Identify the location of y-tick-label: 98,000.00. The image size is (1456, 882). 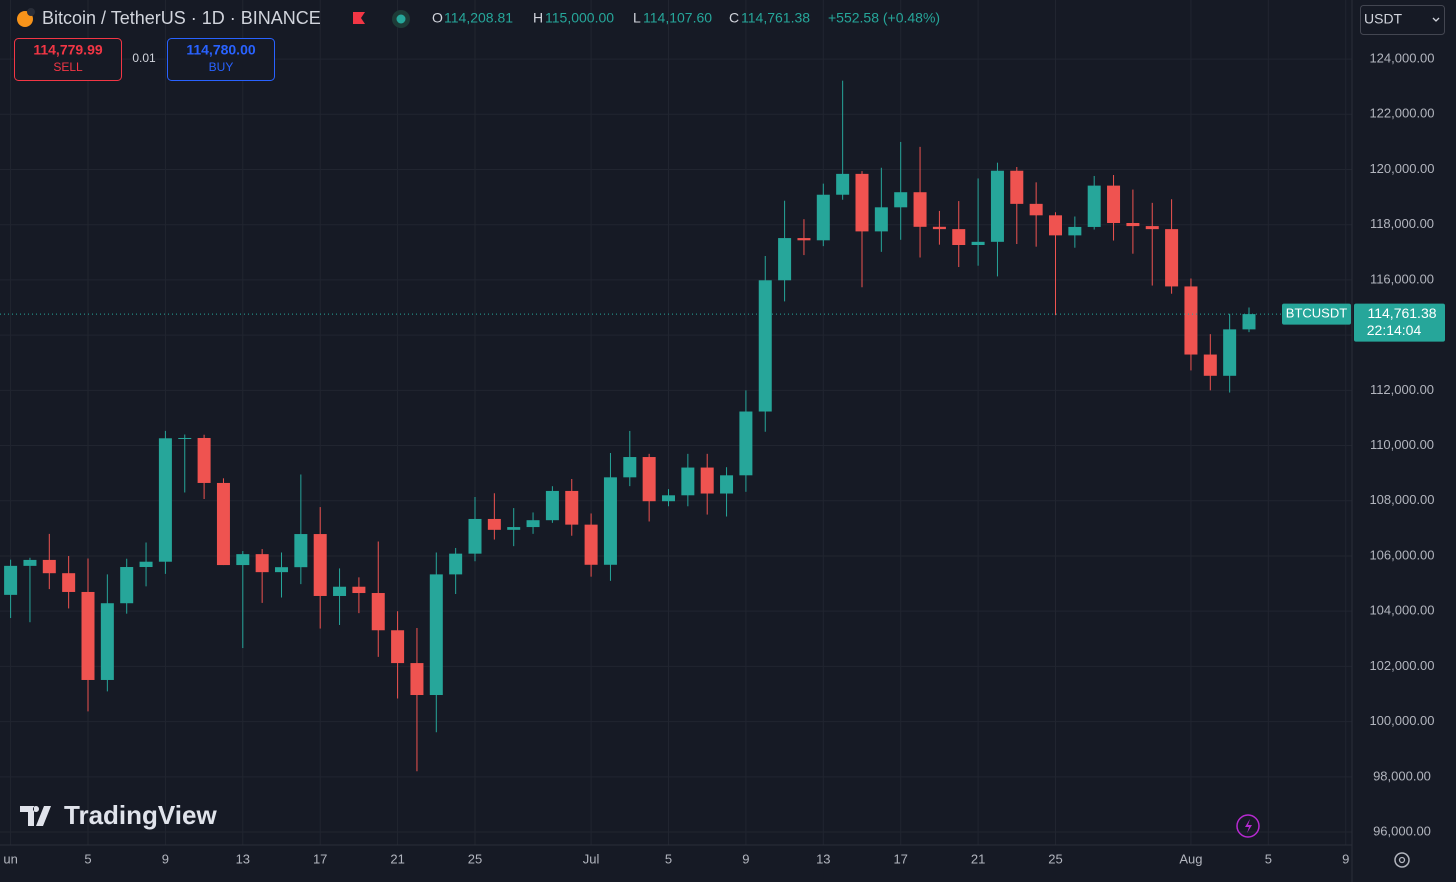
(1402, 775).